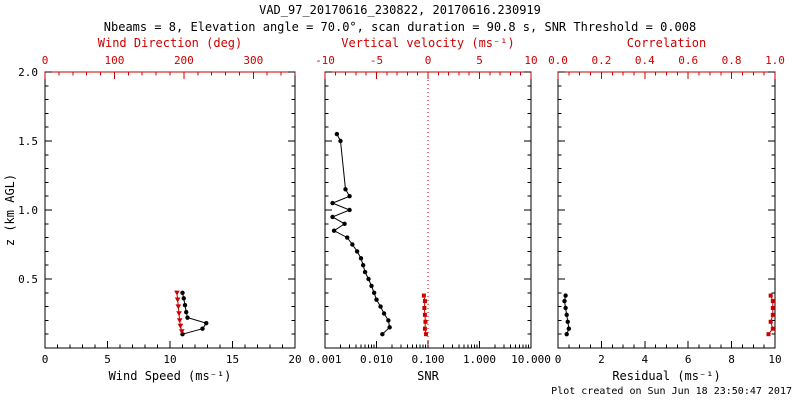  I want to click on svg-text: 1.5, so click(28, 141).